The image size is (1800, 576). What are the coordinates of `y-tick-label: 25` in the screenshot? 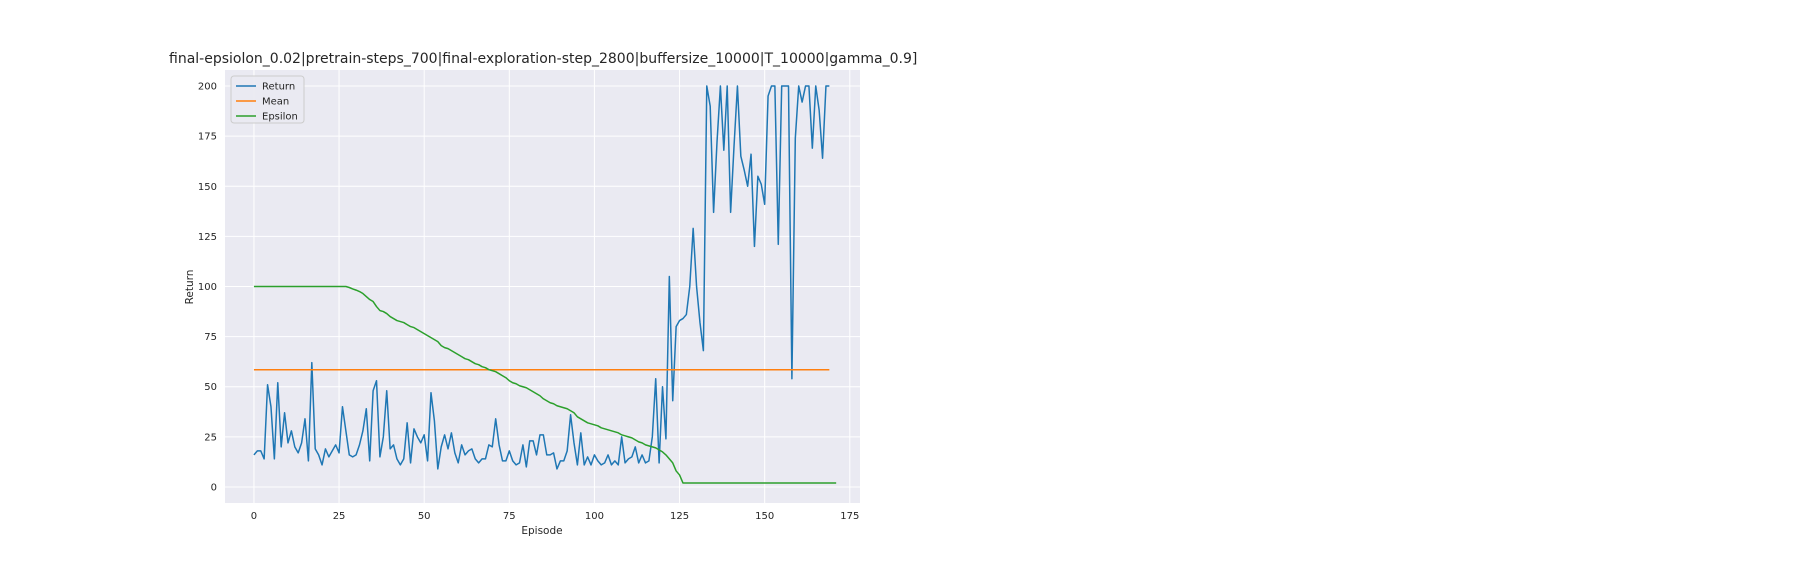 It's located at (210, 437).